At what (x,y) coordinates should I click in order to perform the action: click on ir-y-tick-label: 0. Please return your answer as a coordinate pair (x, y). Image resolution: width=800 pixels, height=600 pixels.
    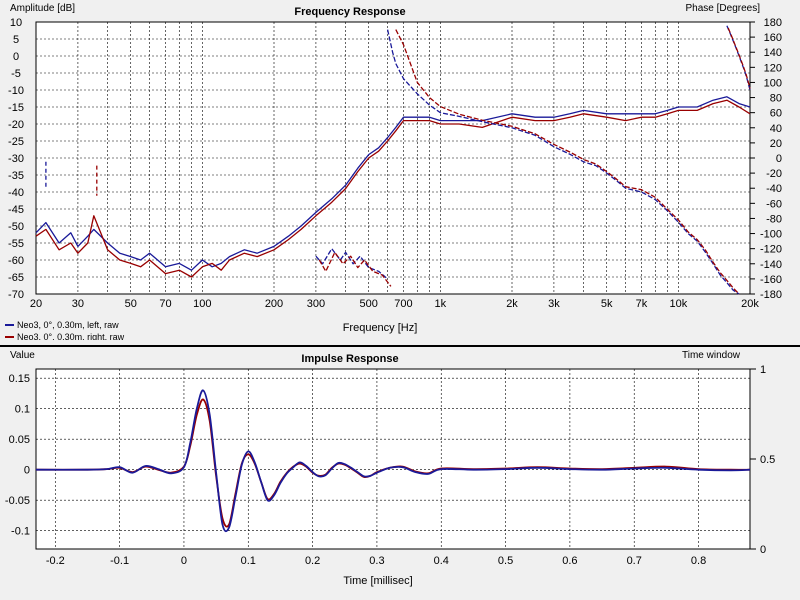
    Looking at the image, I should click on (27, 471).